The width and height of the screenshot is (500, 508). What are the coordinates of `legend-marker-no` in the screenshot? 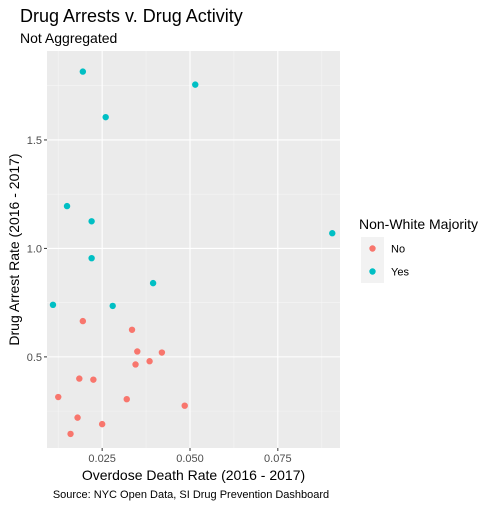 It's located at (372, 248).